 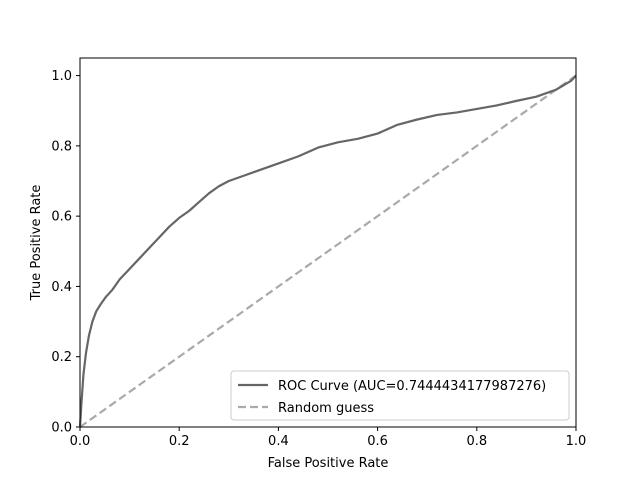 I want to click on x-tick-label: 0.4, so click(x=278, y=441).